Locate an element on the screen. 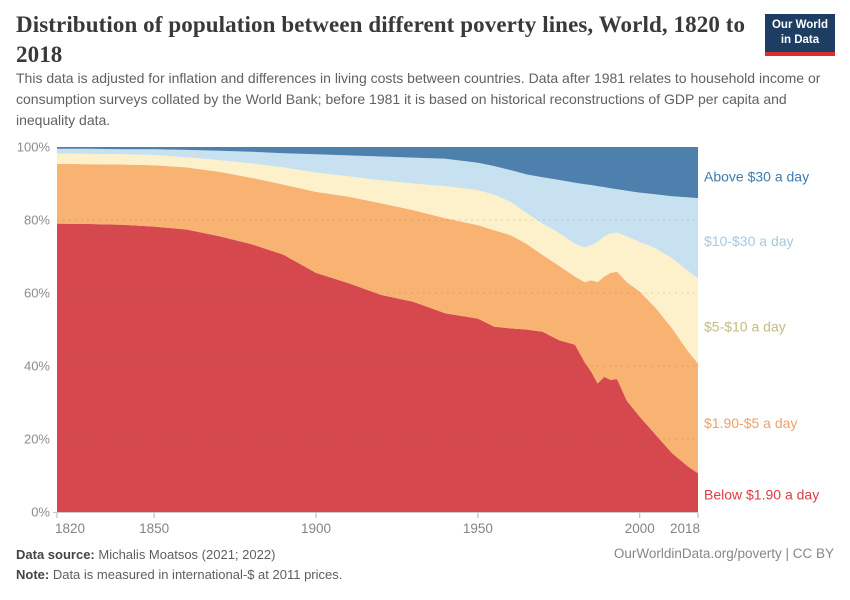  x-tick-label-1820: 1820 is located at coordinates (70, 528).